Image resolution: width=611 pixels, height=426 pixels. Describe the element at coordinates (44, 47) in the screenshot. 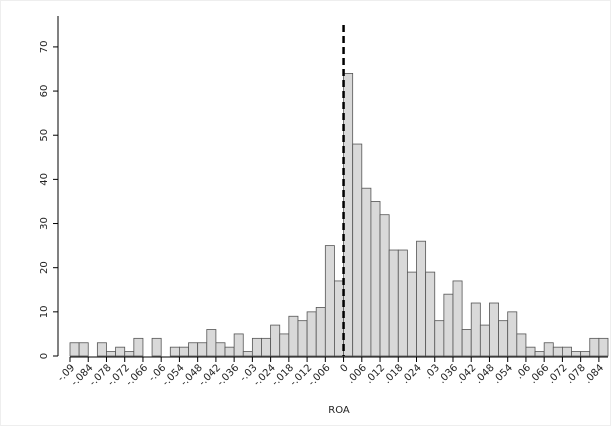

I see `y-tick-label: 70` at that location.